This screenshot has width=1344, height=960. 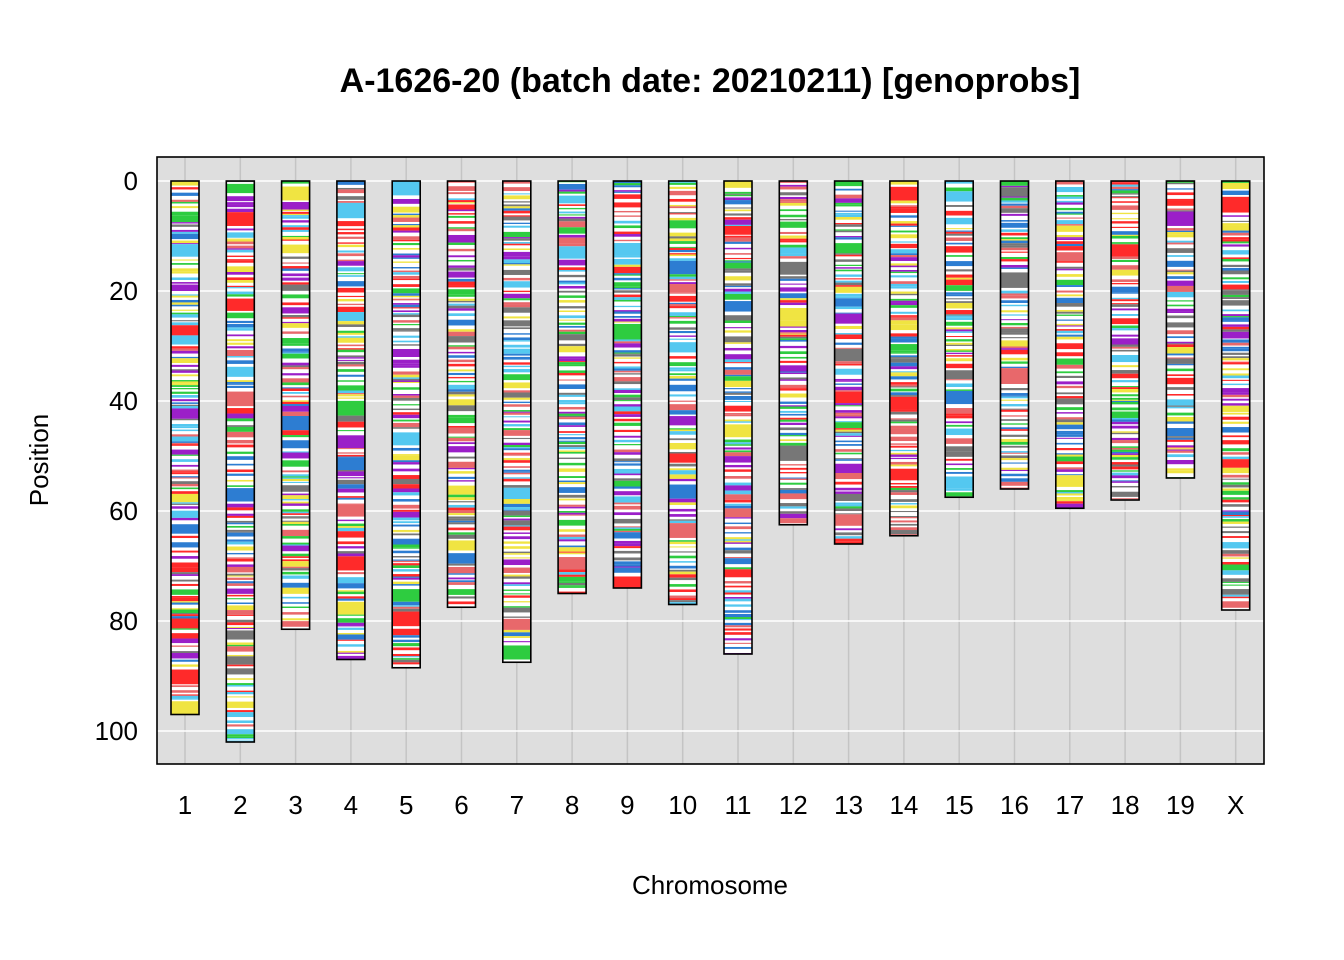 What do you see at coordinates (240, 805) in the screenshot?
I see `x-tick-label: 2` at bounding box center [240, 805].